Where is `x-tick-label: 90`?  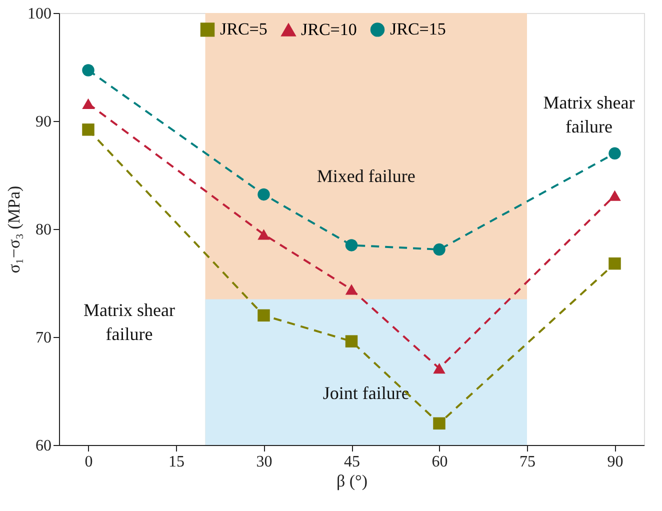 x-tick-label: 90 is located at coordinates (615, 462).